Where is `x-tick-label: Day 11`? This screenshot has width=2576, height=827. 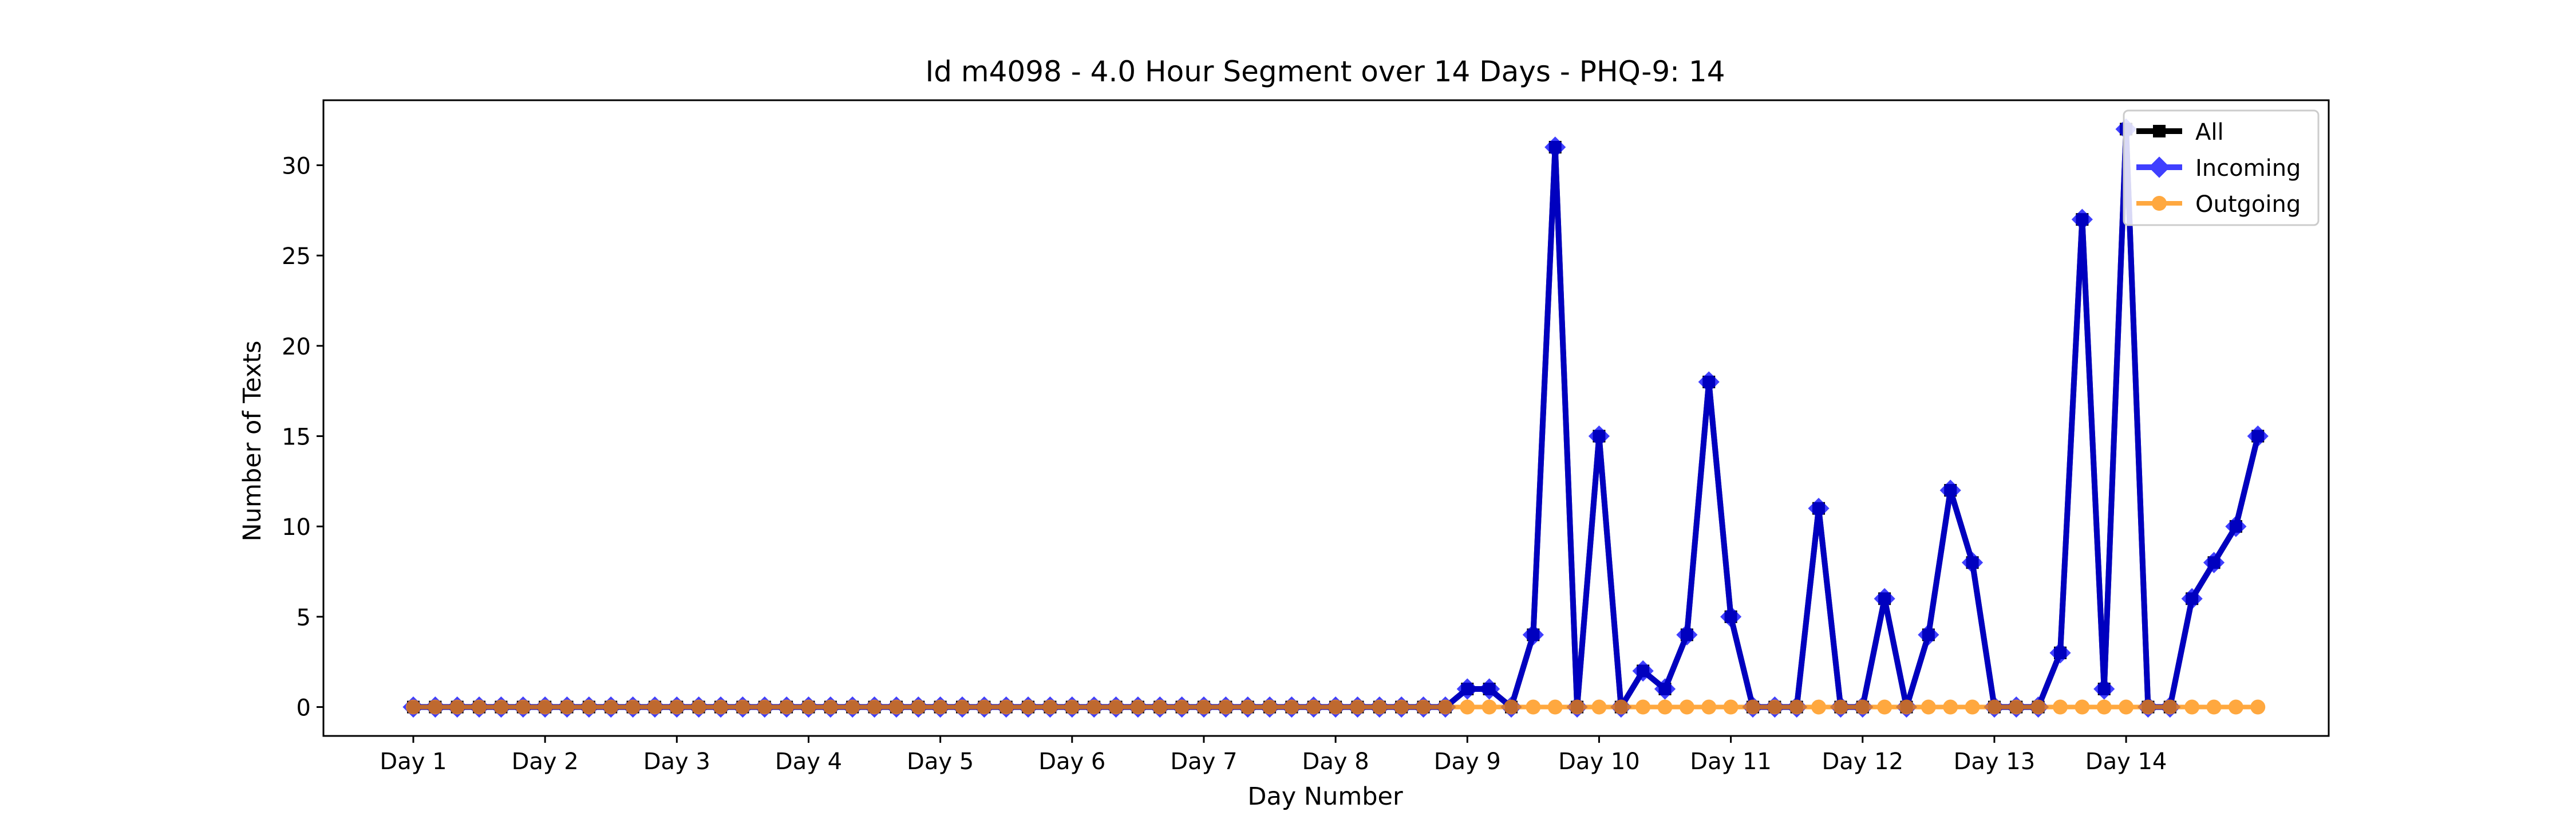
x-tick-label: Day 11 is located at coordinates (1731, 762).